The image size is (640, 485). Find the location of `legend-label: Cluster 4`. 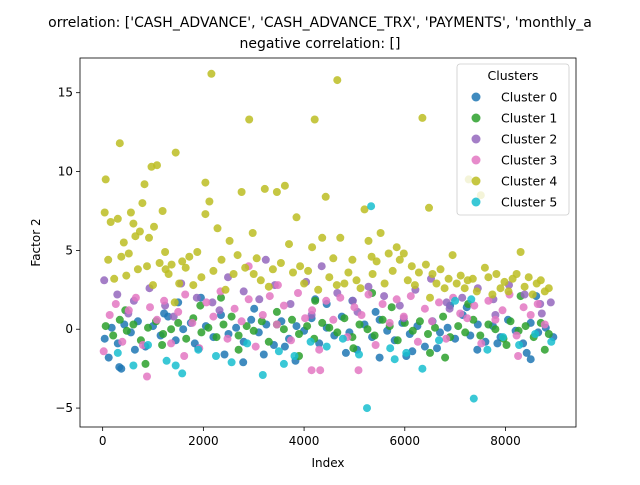

legend-label: Cluster 4 is located at coordinates (529, 181).